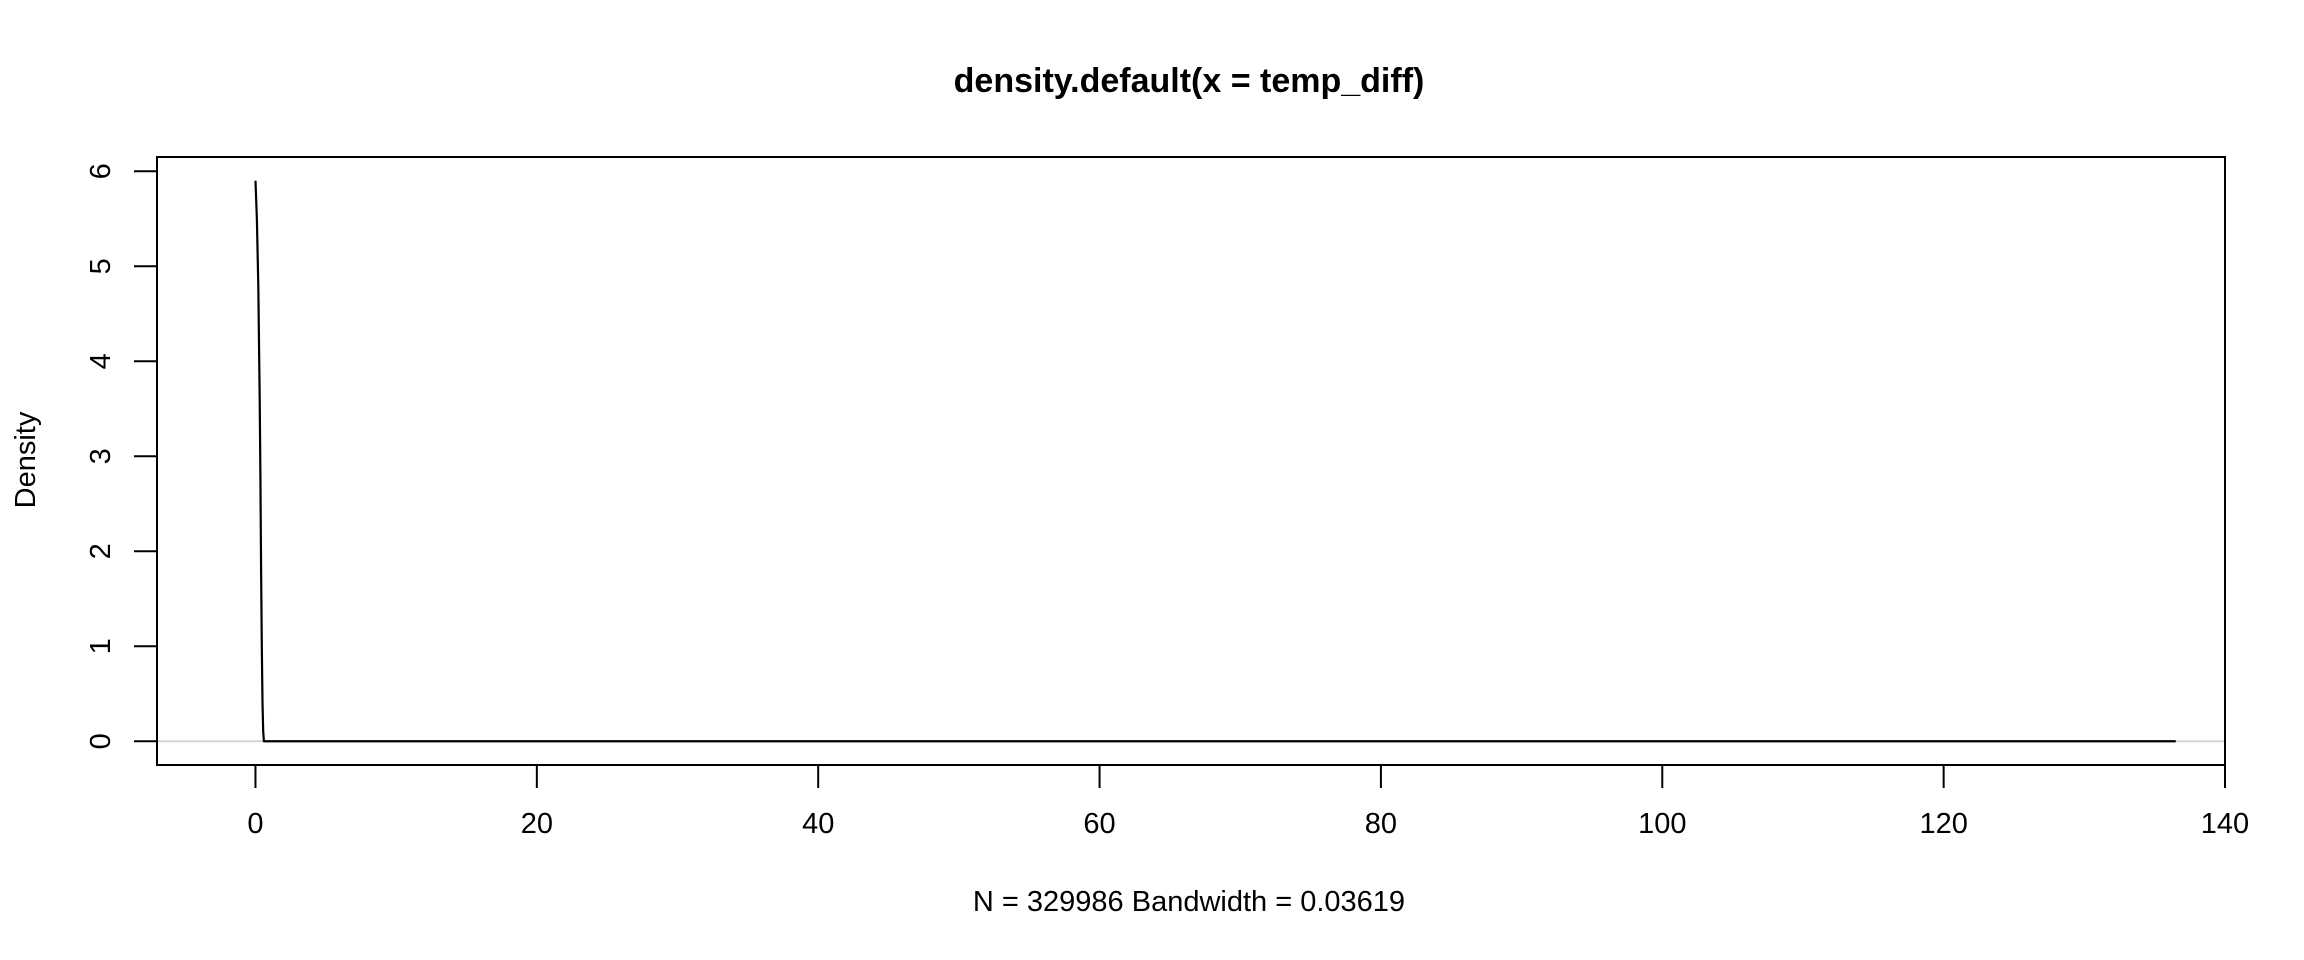 The image size is (2304, 960). What do you see at coordinates (101, 741) in the screenshot?
I see `y-tick-label-0: 0` at bounding box center [101, 741].